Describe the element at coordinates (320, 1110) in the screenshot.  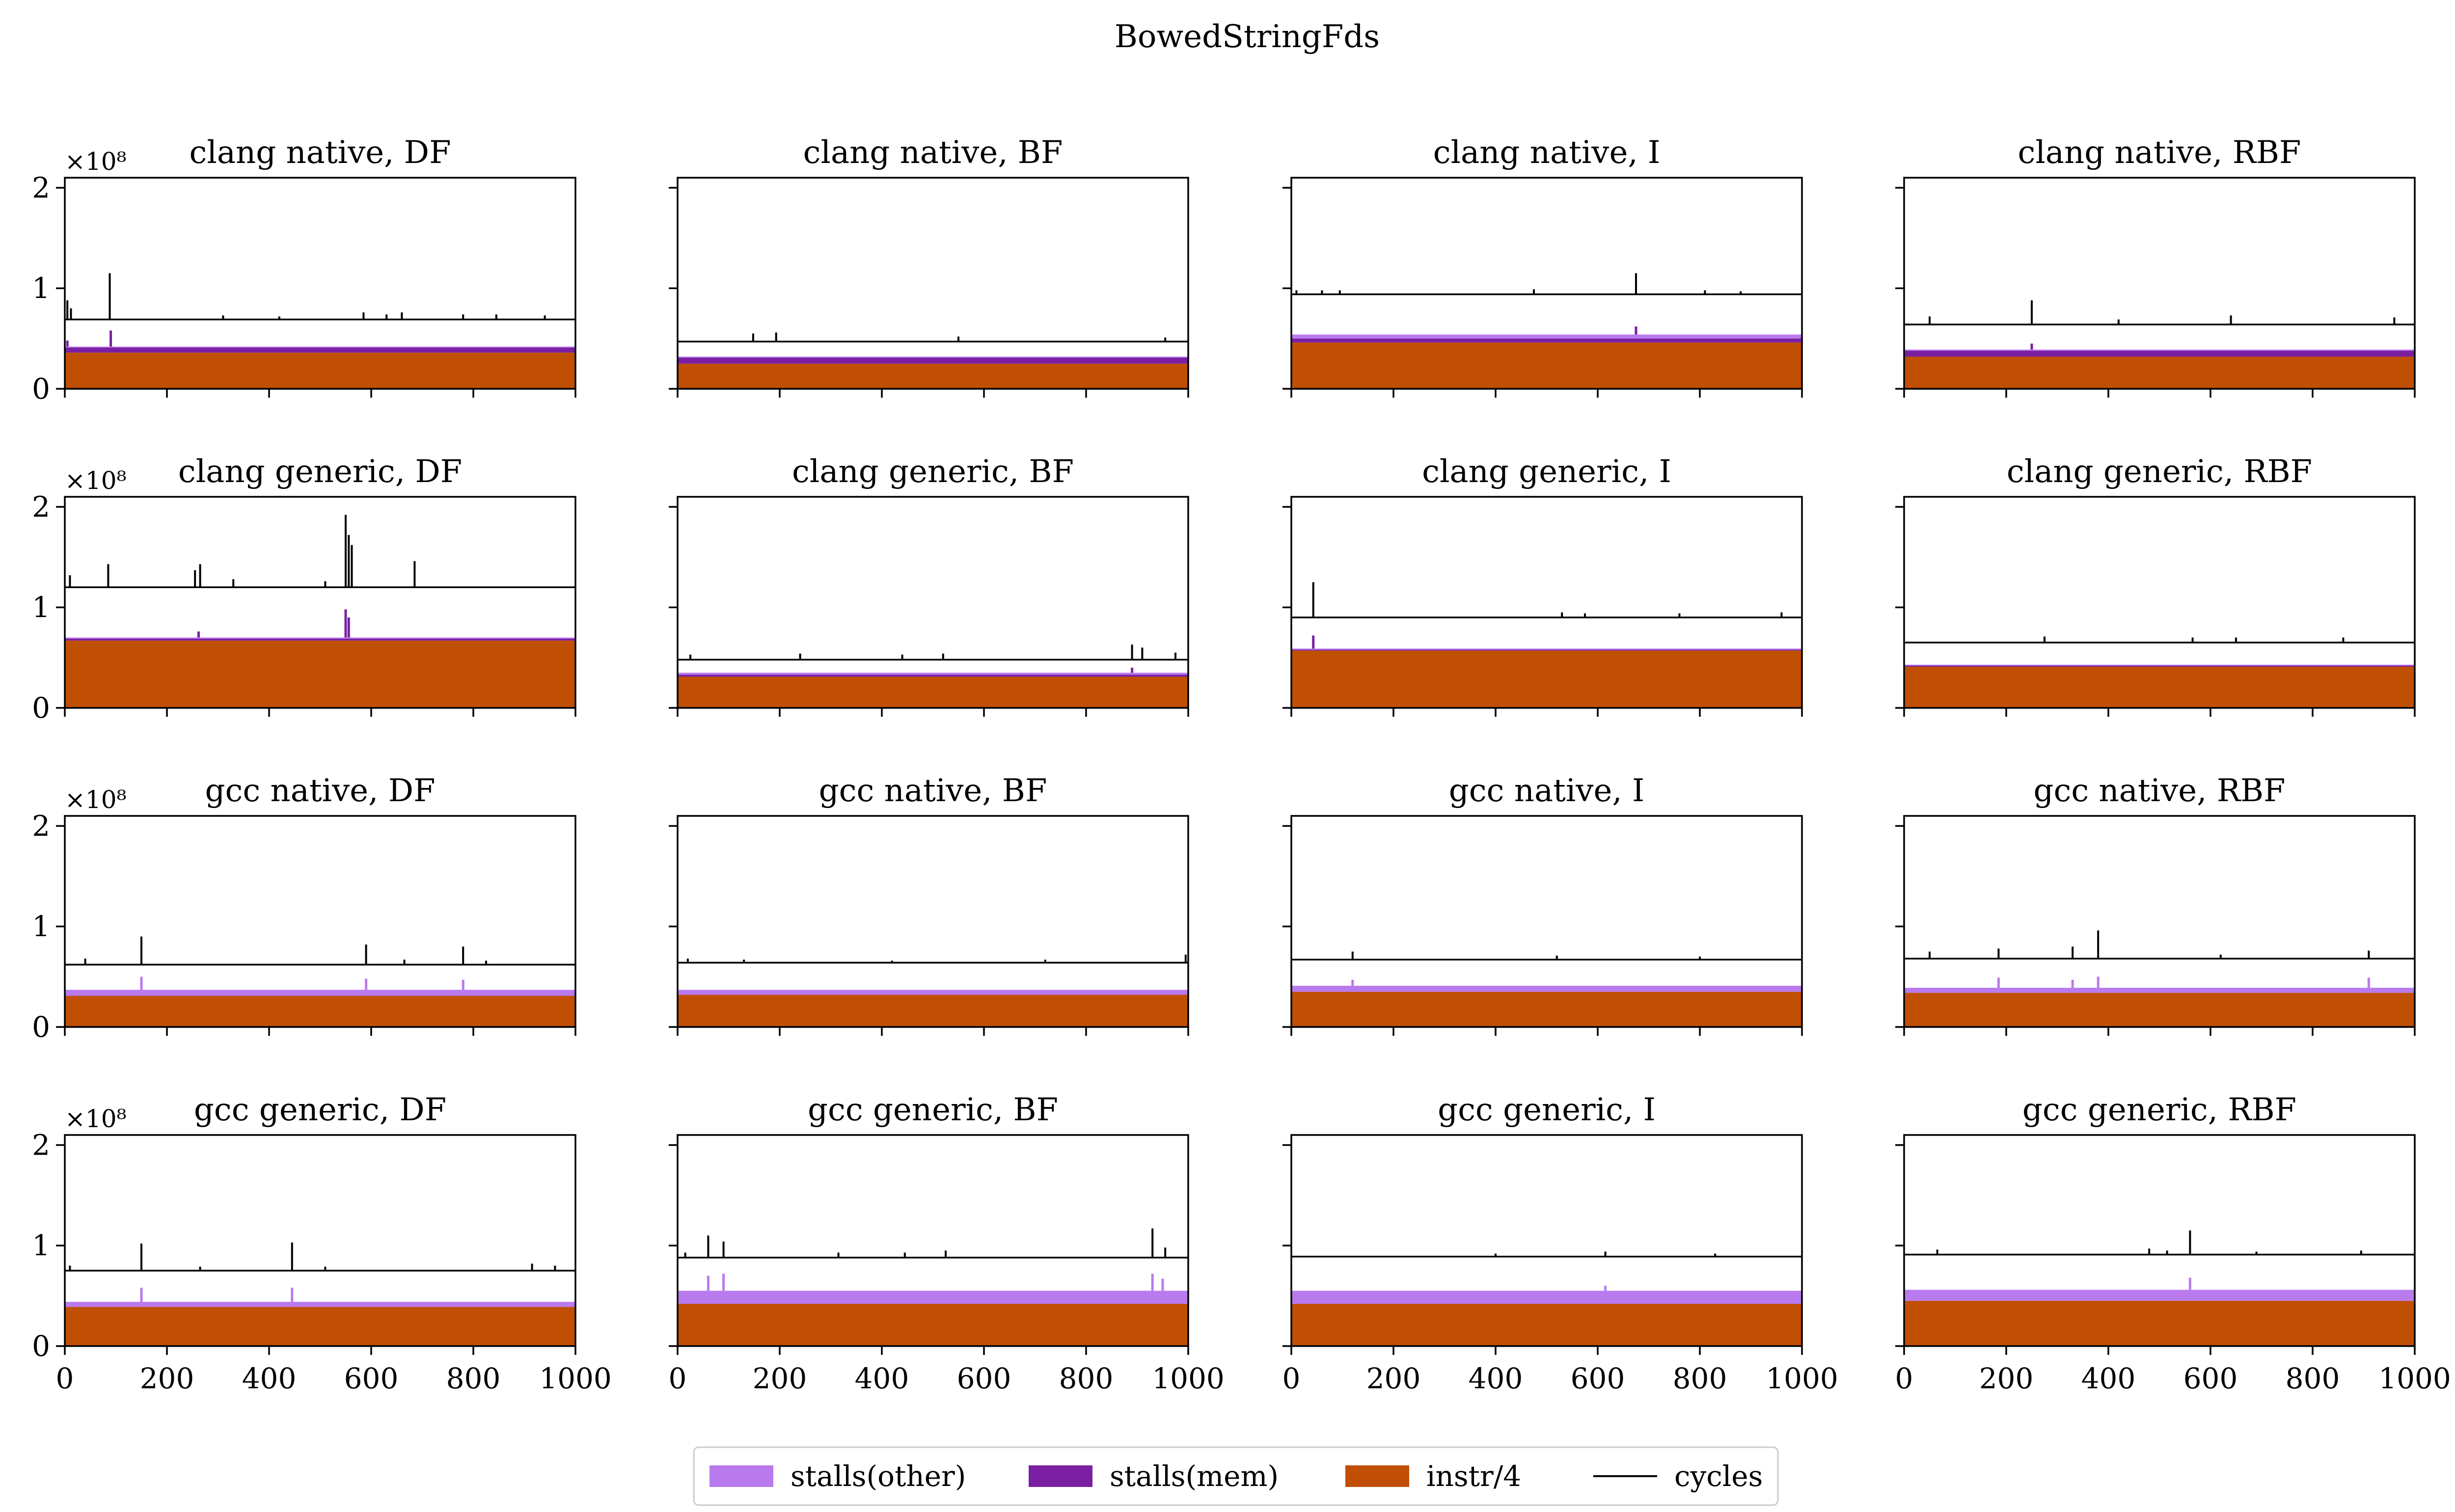
I see `subplot-title: gcc generic, DF` at that location.